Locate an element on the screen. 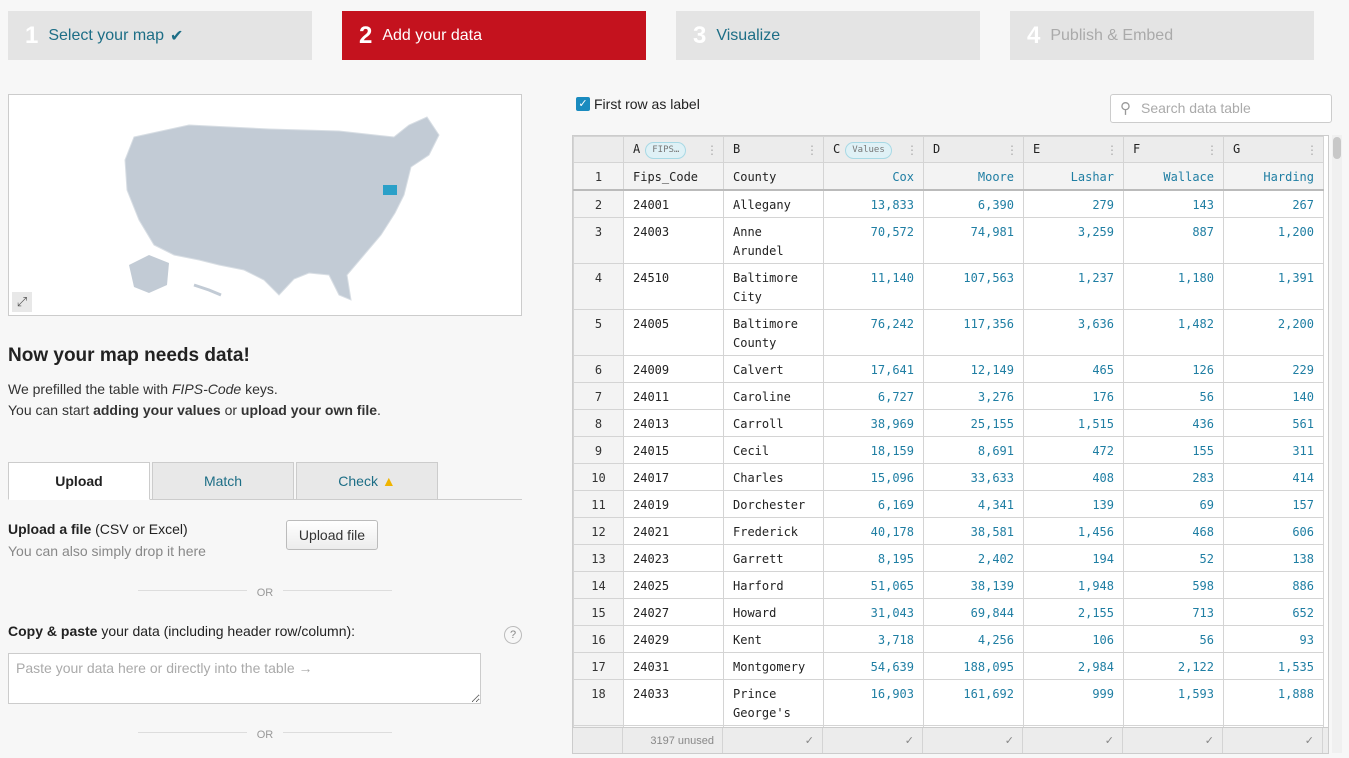 Image resolution: width=1349 pixels, height=758 pixels. table-cell: 1,593 is located at coordinates (1173, 702).